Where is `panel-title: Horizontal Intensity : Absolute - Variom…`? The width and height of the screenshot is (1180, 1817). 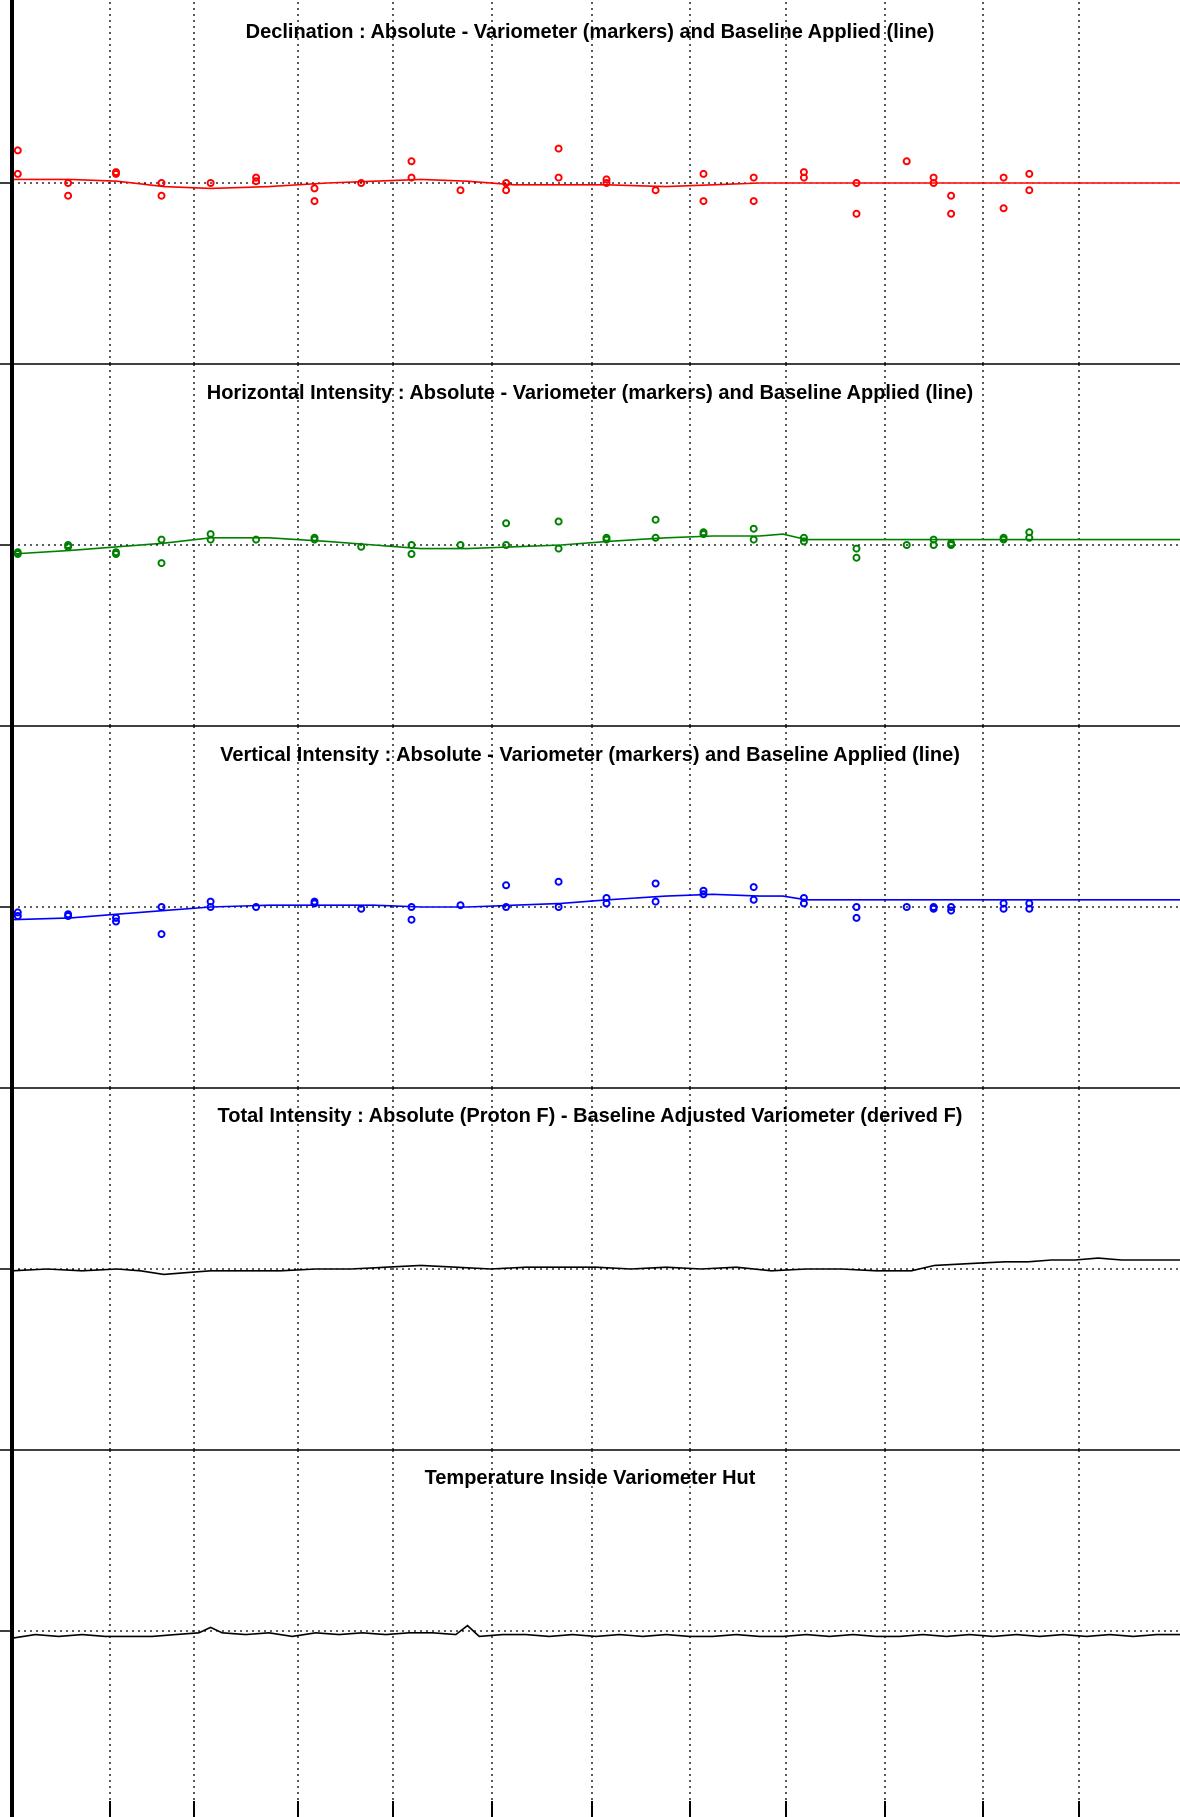 panel-title: Horizontal Intensity : Absolute - Variom… is located at coordinates (590, 393).